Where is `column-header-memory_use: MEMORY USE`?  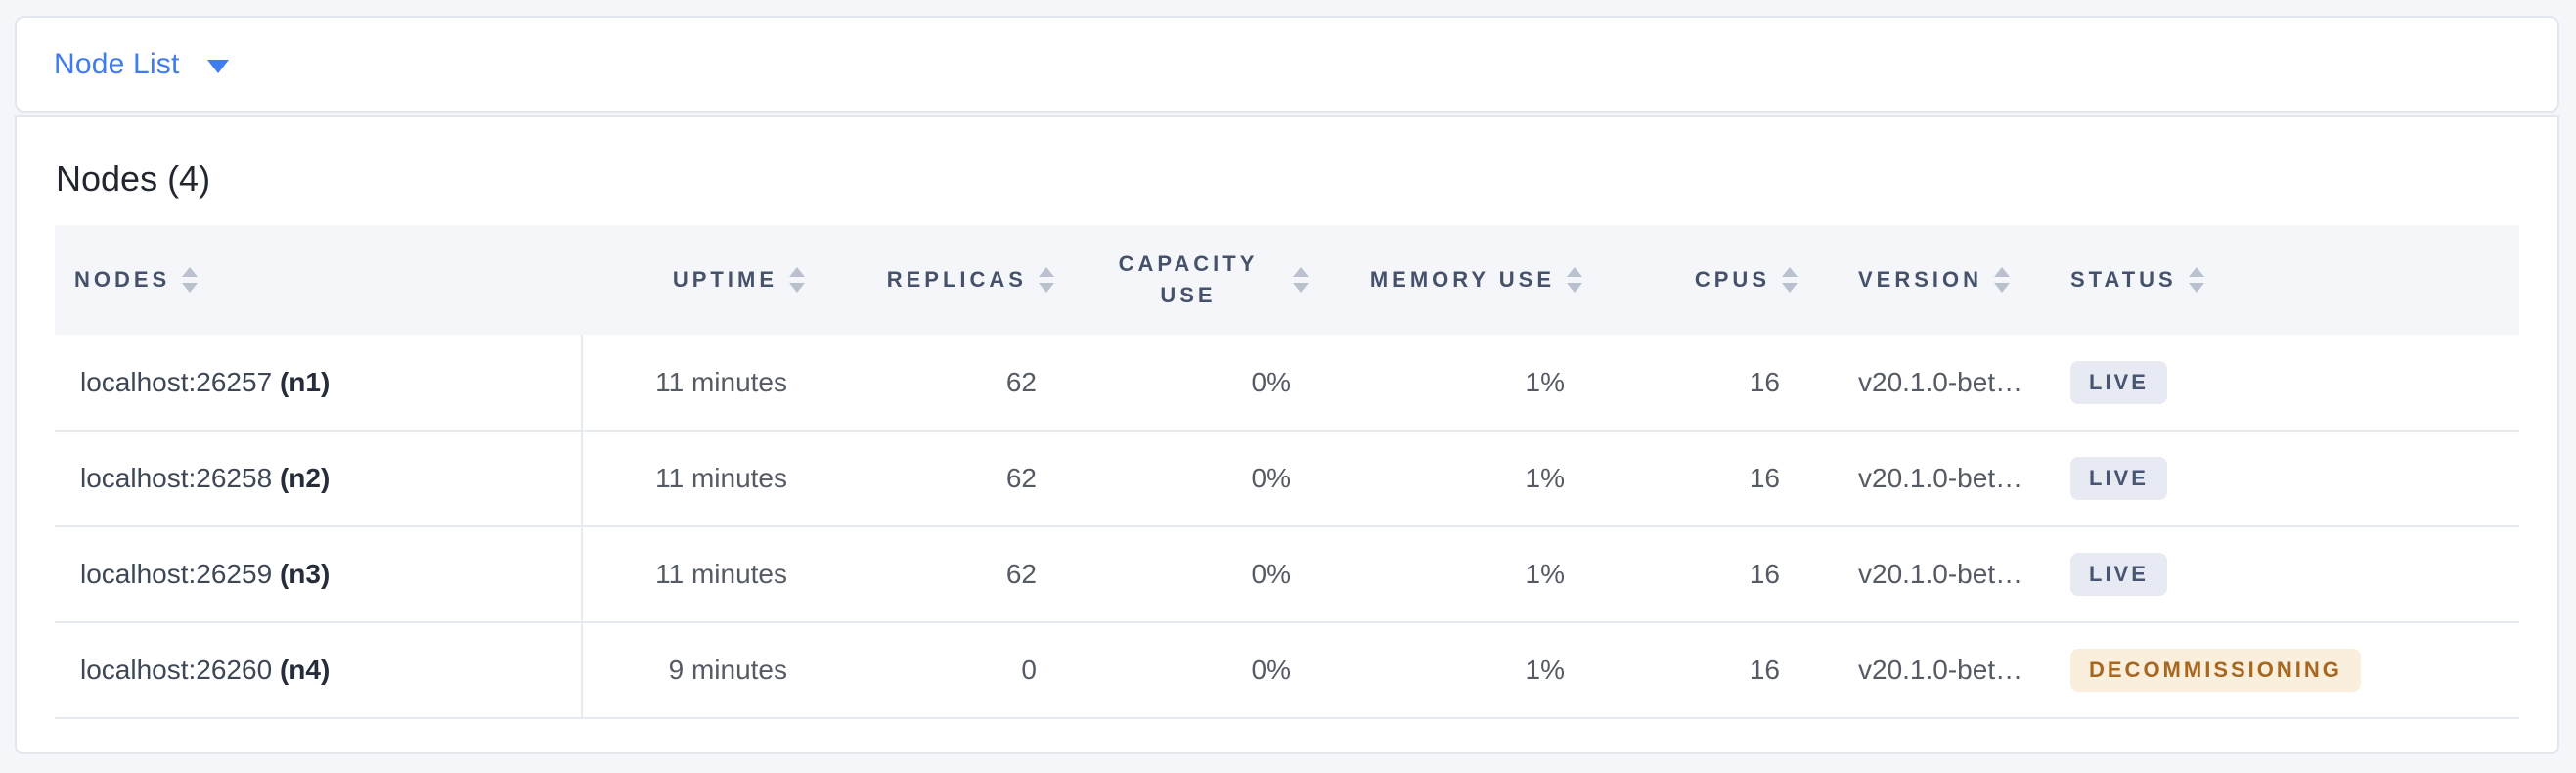
column-header-memory_use: MEMORY USE is located at coordinates (1457, 280).